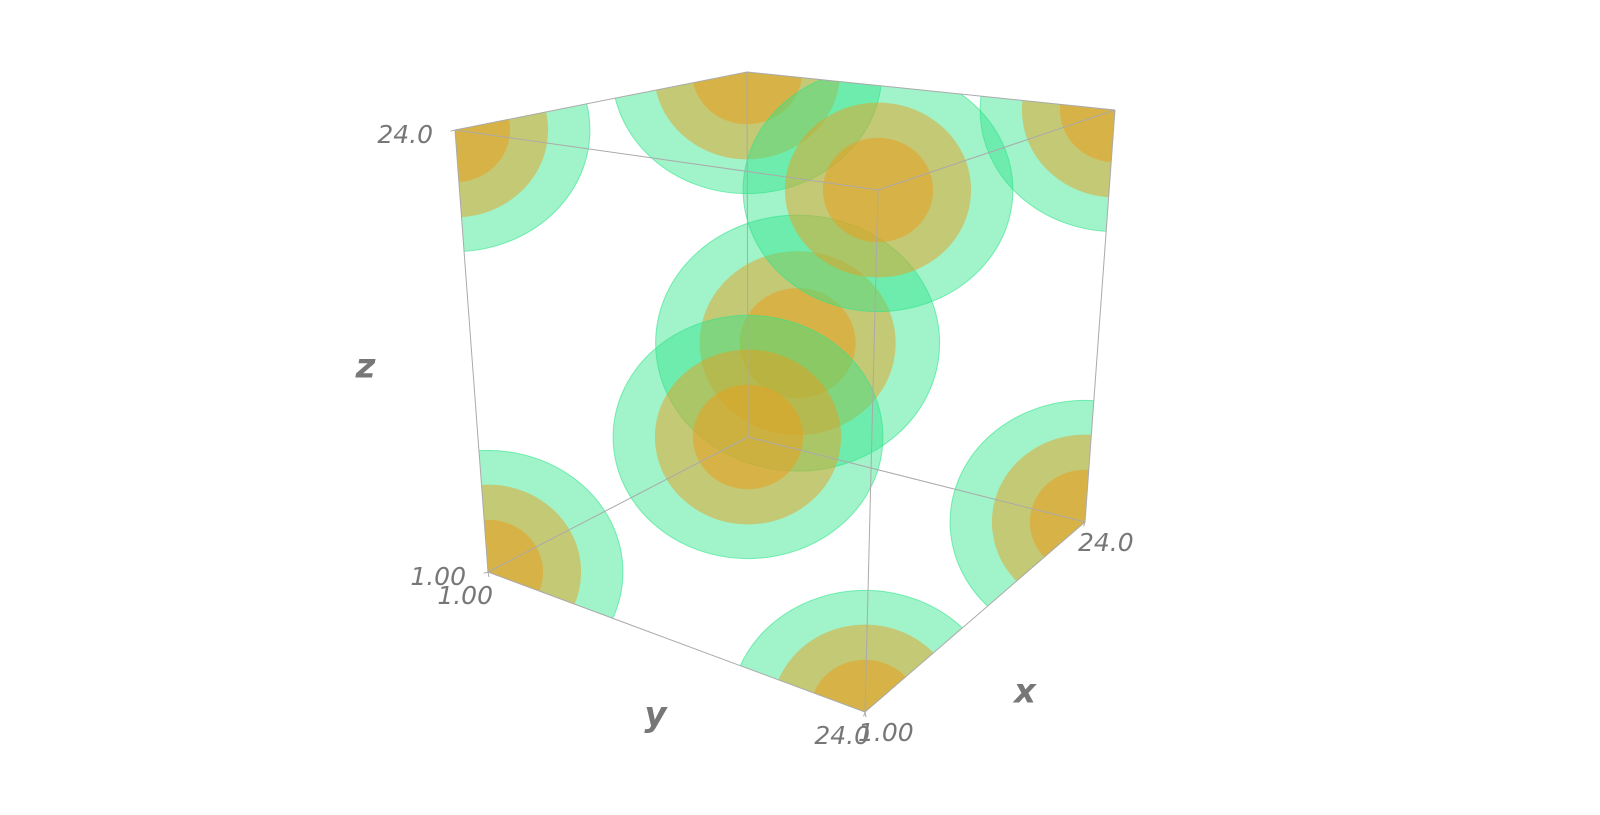 The height and width of the screenshot is (815, 1600). Describe the element at coordinates (1024, 692) in the screenshot. I see `x-axis-title: x` at that location.